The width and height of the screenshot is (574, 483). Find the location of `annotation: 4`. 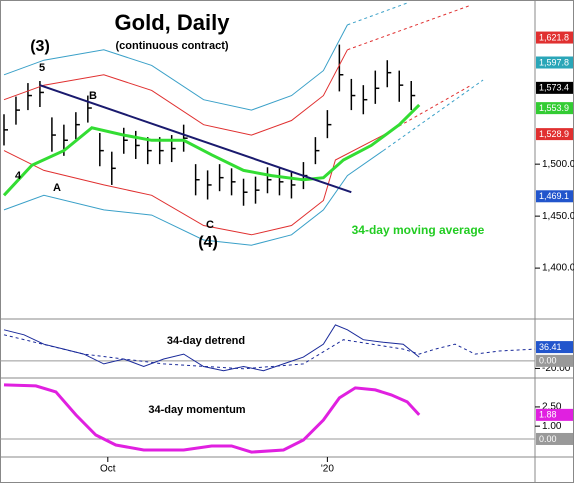

annotation: 4 is located at coordinates (18, 176).